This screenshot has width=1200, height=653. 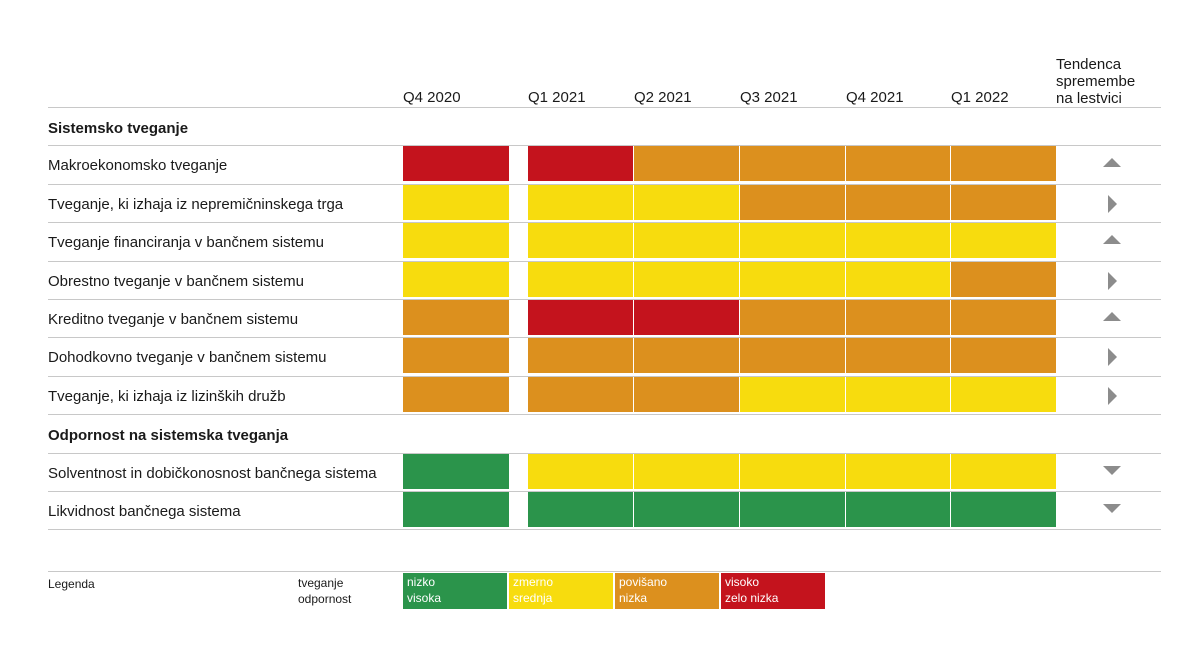 I want to click on column-header: Q1 2022, so click(x=980, y=97).